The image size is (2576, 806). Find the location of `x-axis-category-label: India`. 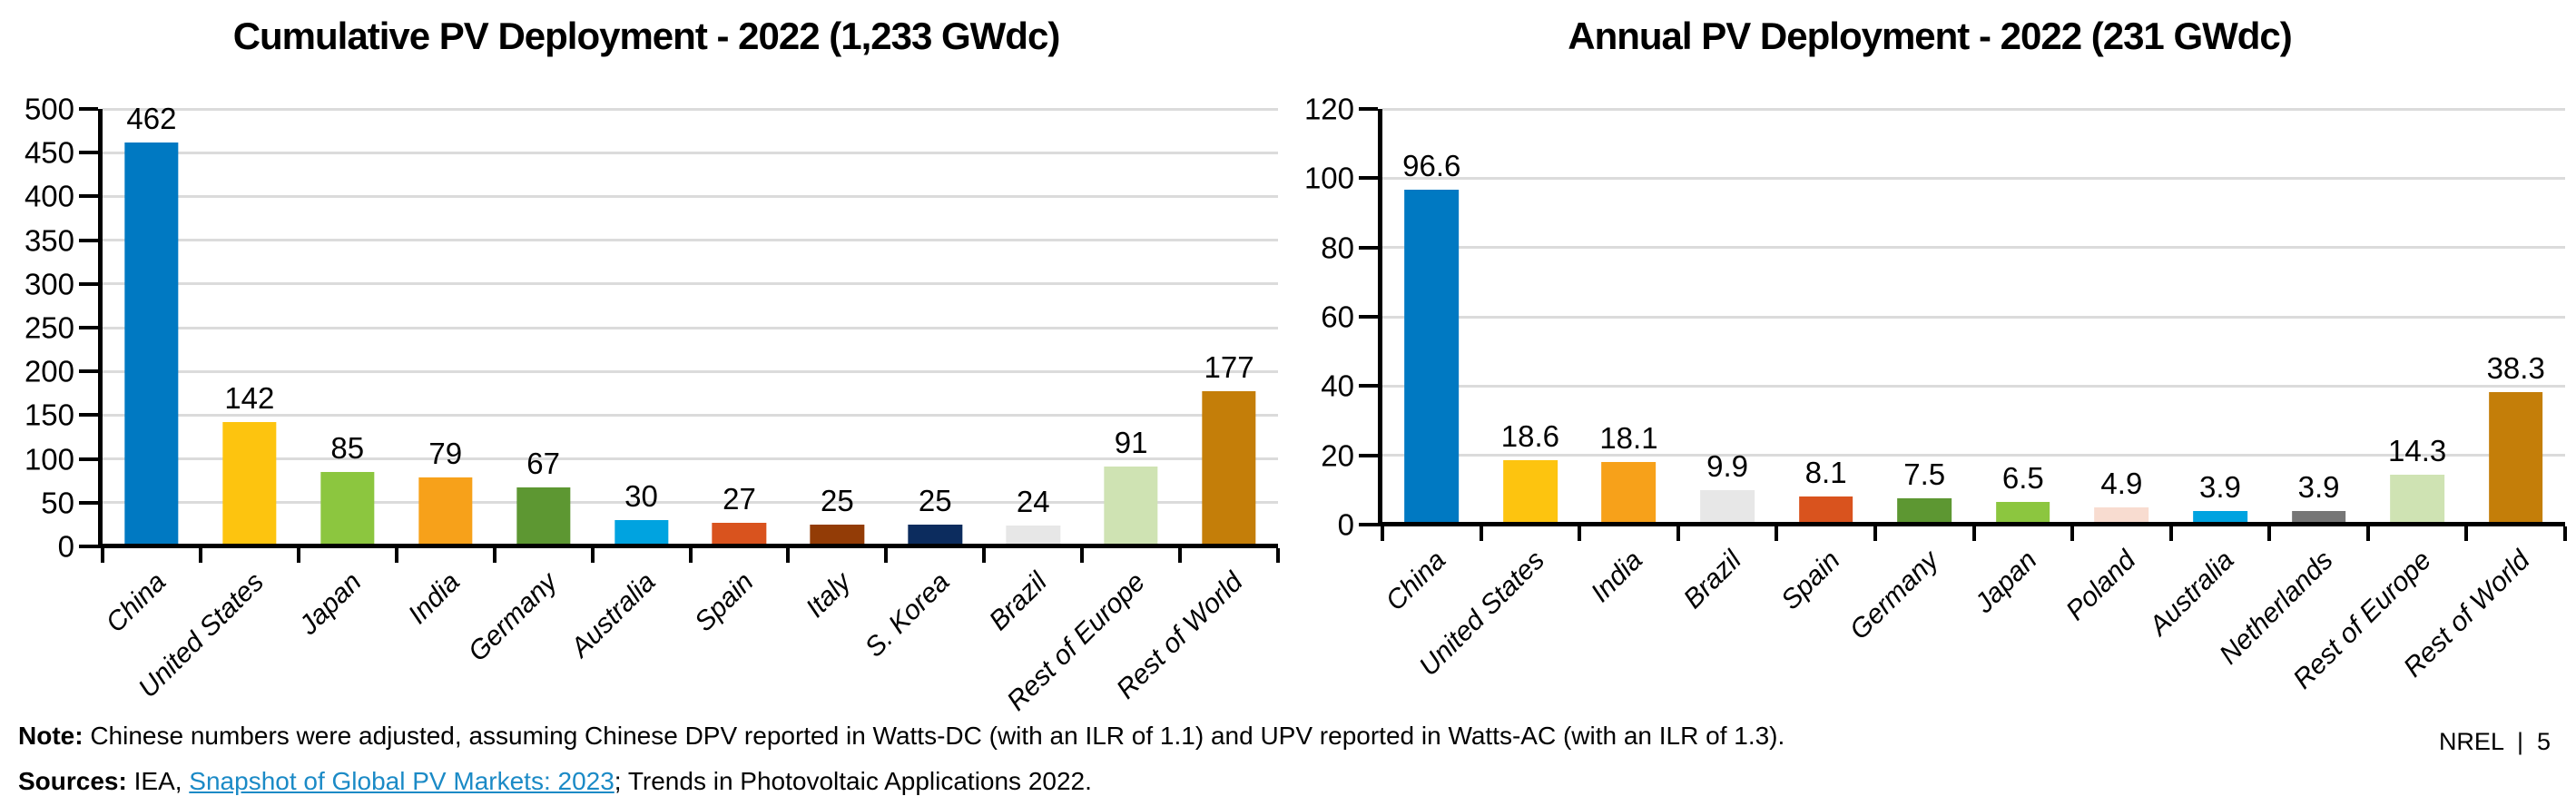

x-axis-category-label: India is located at coordinates (1617, 576).